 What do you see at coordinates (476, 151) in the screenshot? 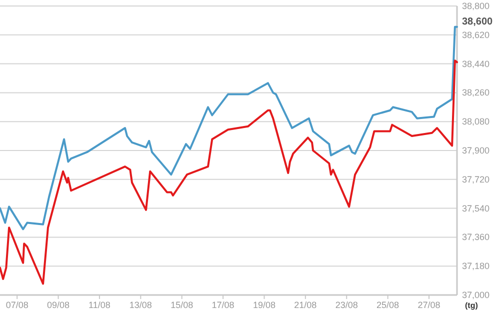
I see `y-tick-label: 37,900` at bounding box center [476, 151].